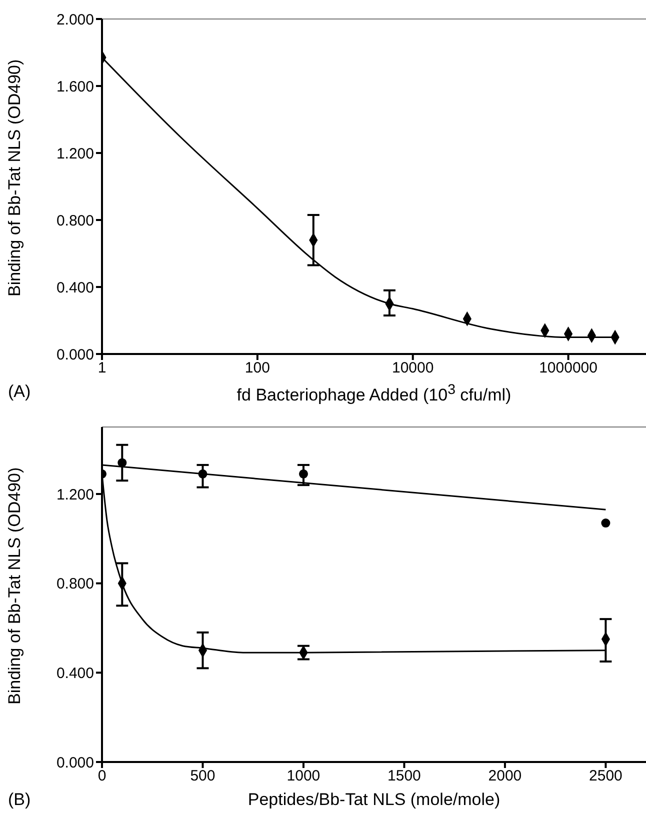  What do you see at coordinates (605, 776) in the screenshot?
I see `x-tick-label: 2500` at bounding box center [605, 776].